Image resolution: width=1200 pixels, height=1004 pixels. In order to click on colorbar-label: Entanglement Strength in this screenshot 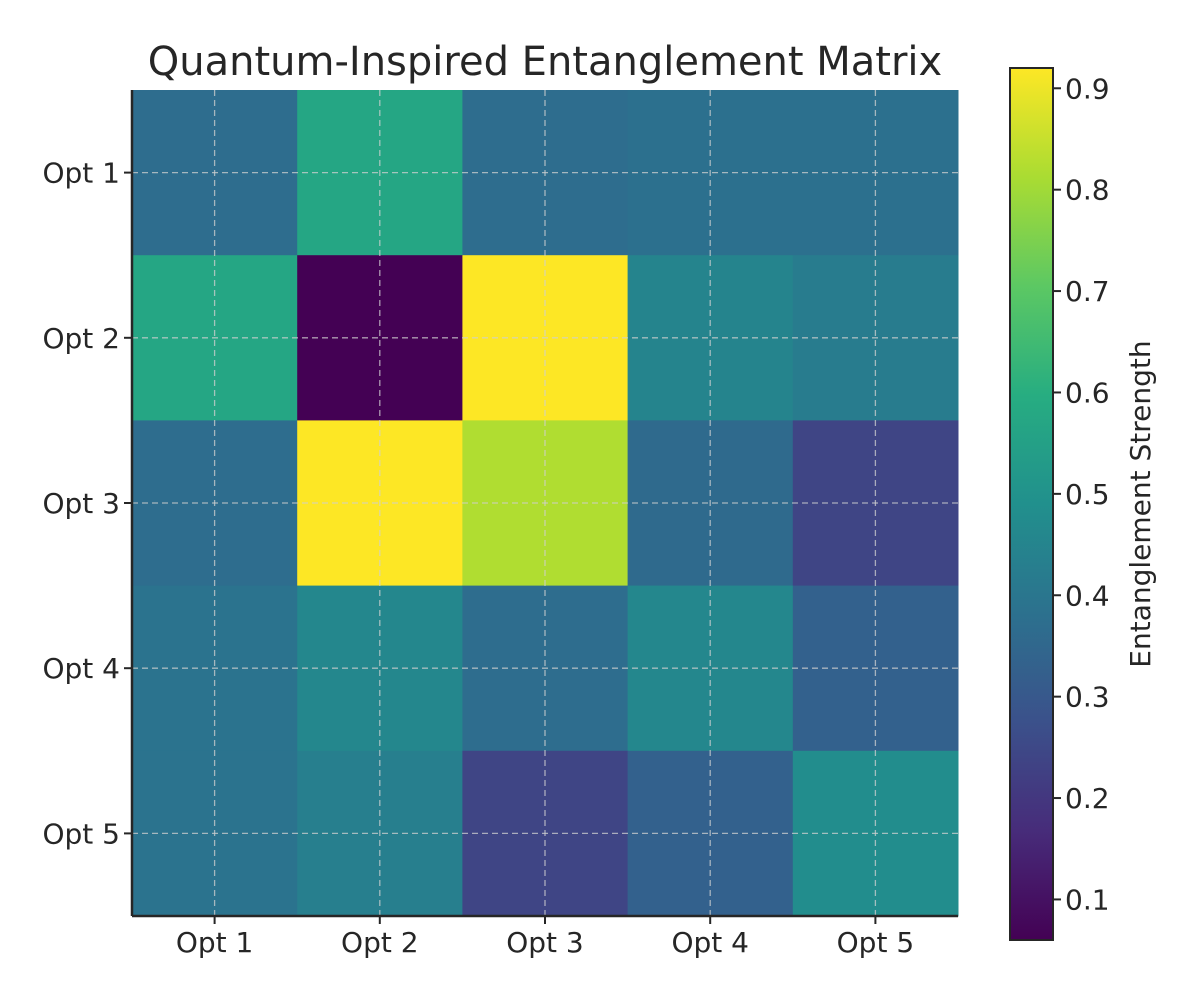, I will do `click(1140, 503)`.